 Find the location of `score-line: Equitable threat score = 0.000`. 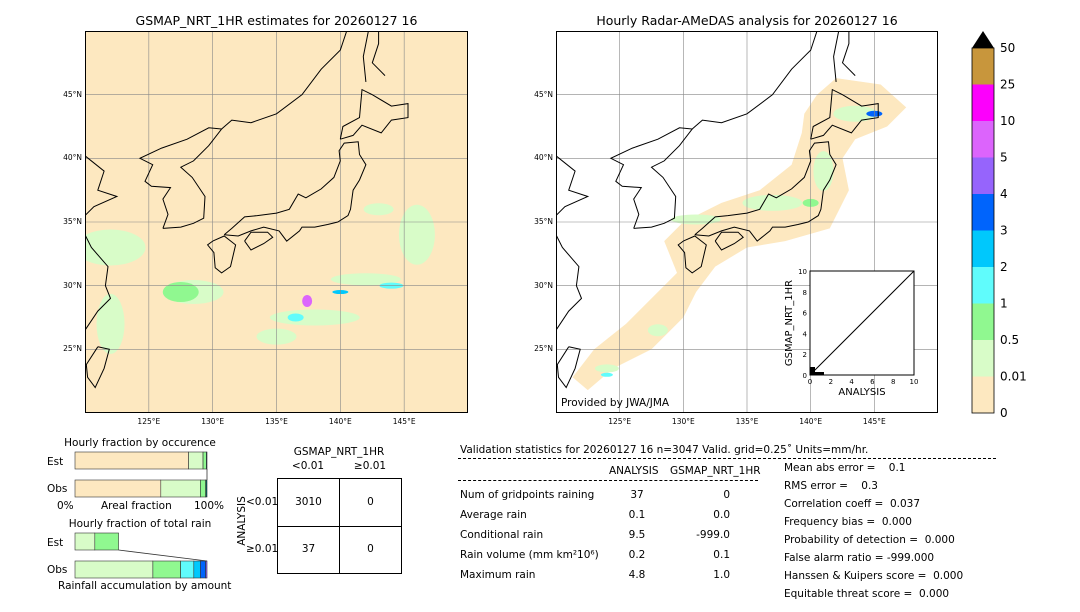

score-line: Equitable threat score = 0.000 is located at coordinates (867, 594).